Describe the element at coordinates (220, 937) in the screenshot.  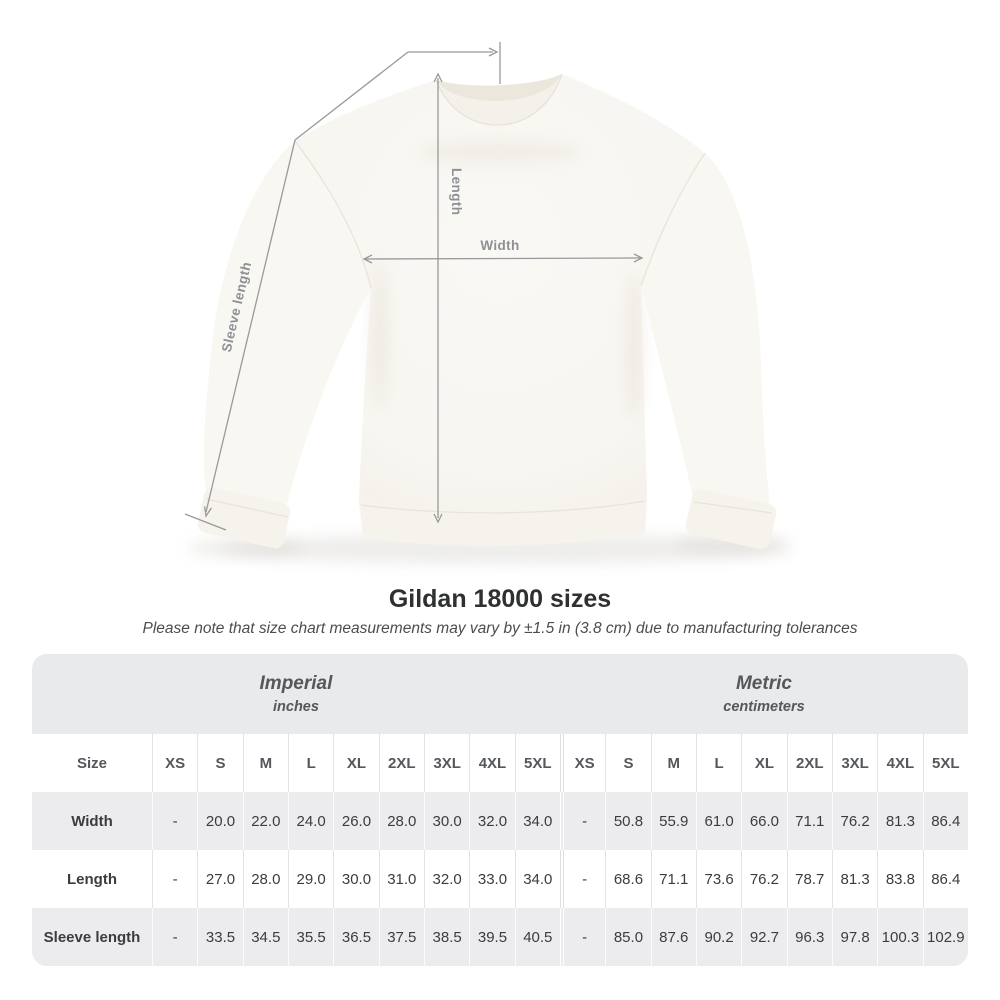
I see `value-cell: 33.5` at that location.